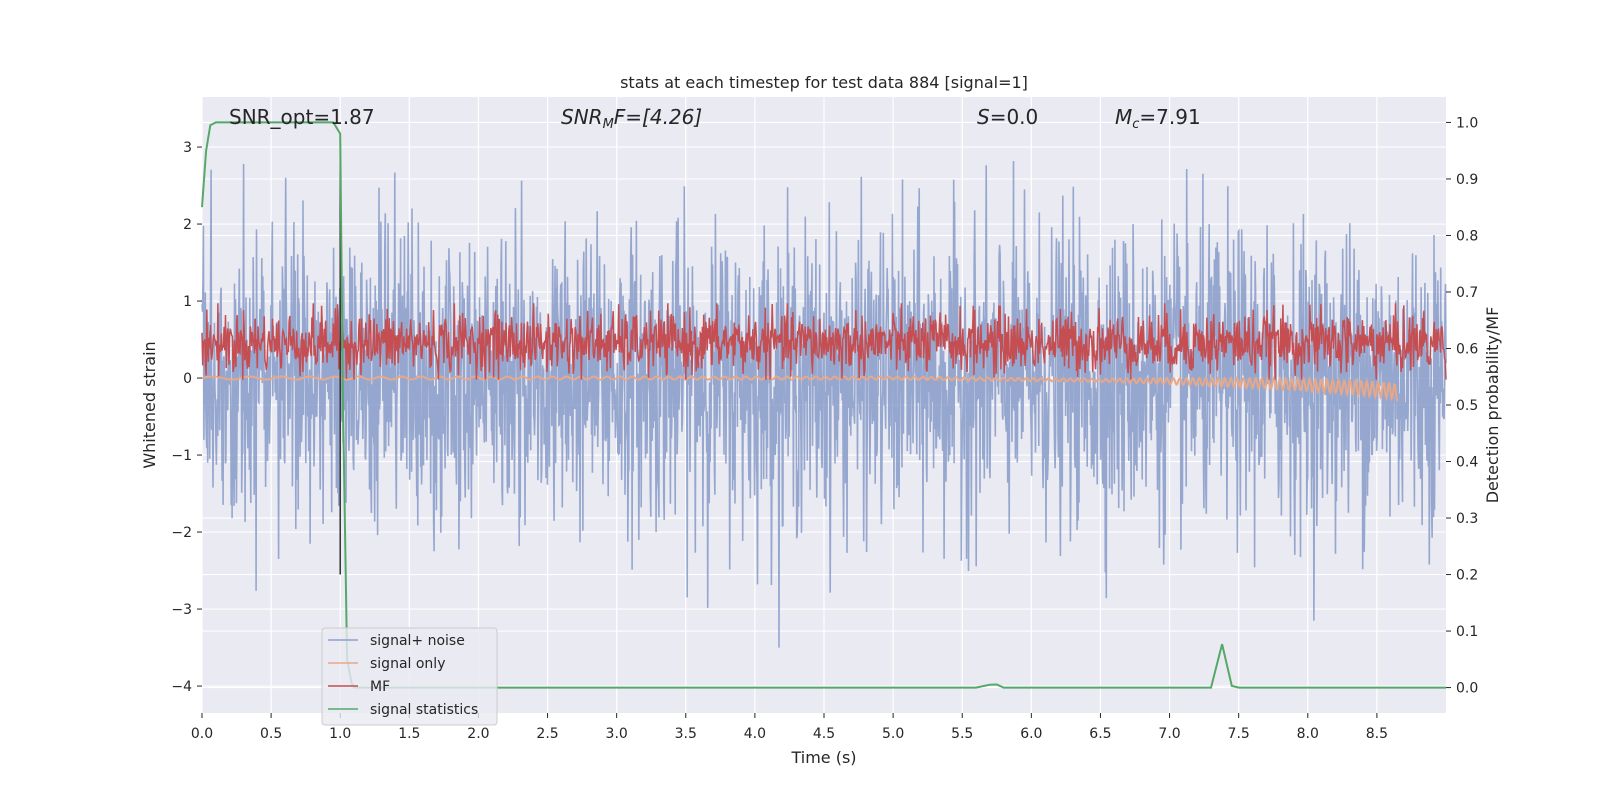 Image resolution: width=1600 pixels, height=800 pixels. Describe the element at coordinates (1100, 734) in the screenshot. I see `x-tick-label: 6.5` at that location.